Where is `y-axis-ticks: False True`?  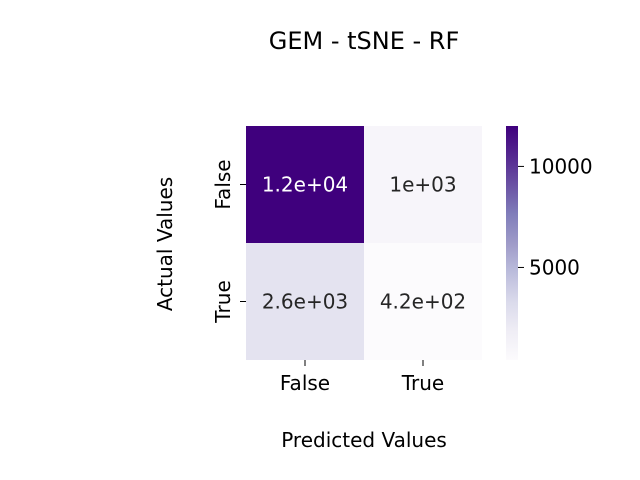
y-axis-ticks: False True is located at coordinates (228, 241).